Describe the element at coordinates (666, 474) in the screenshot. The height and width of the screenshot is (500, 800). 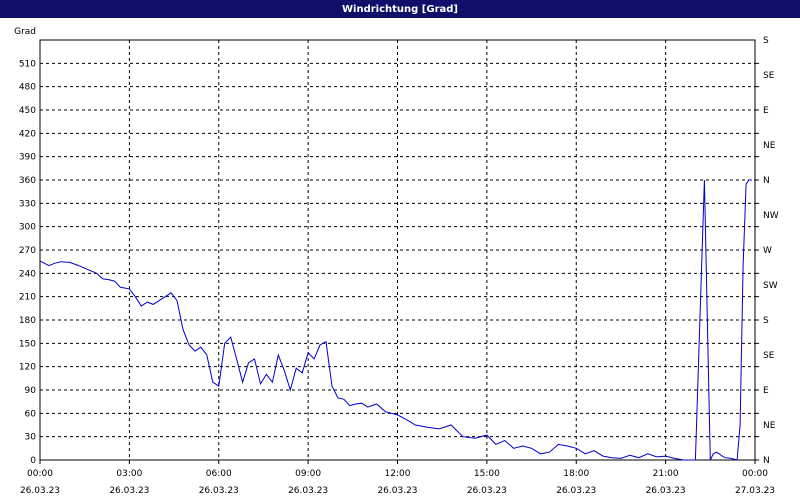
I see `x-tick-time-label: 21:00` at that location.